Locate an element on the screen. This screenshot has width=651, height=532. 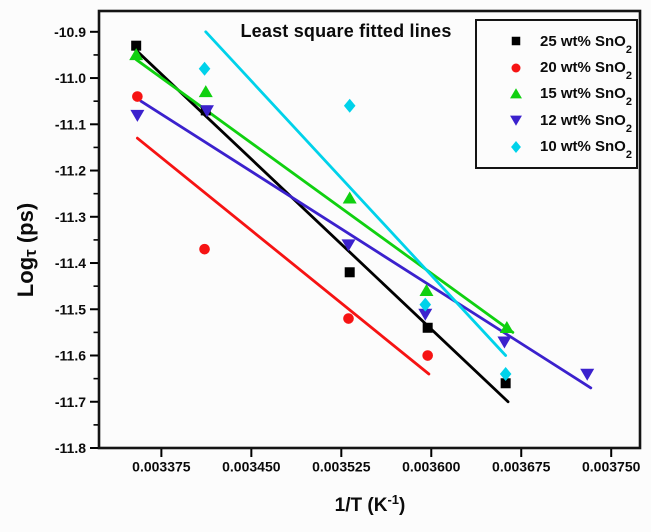
x-axis-label-superscript: -1 is located at coordinates (393, 499).